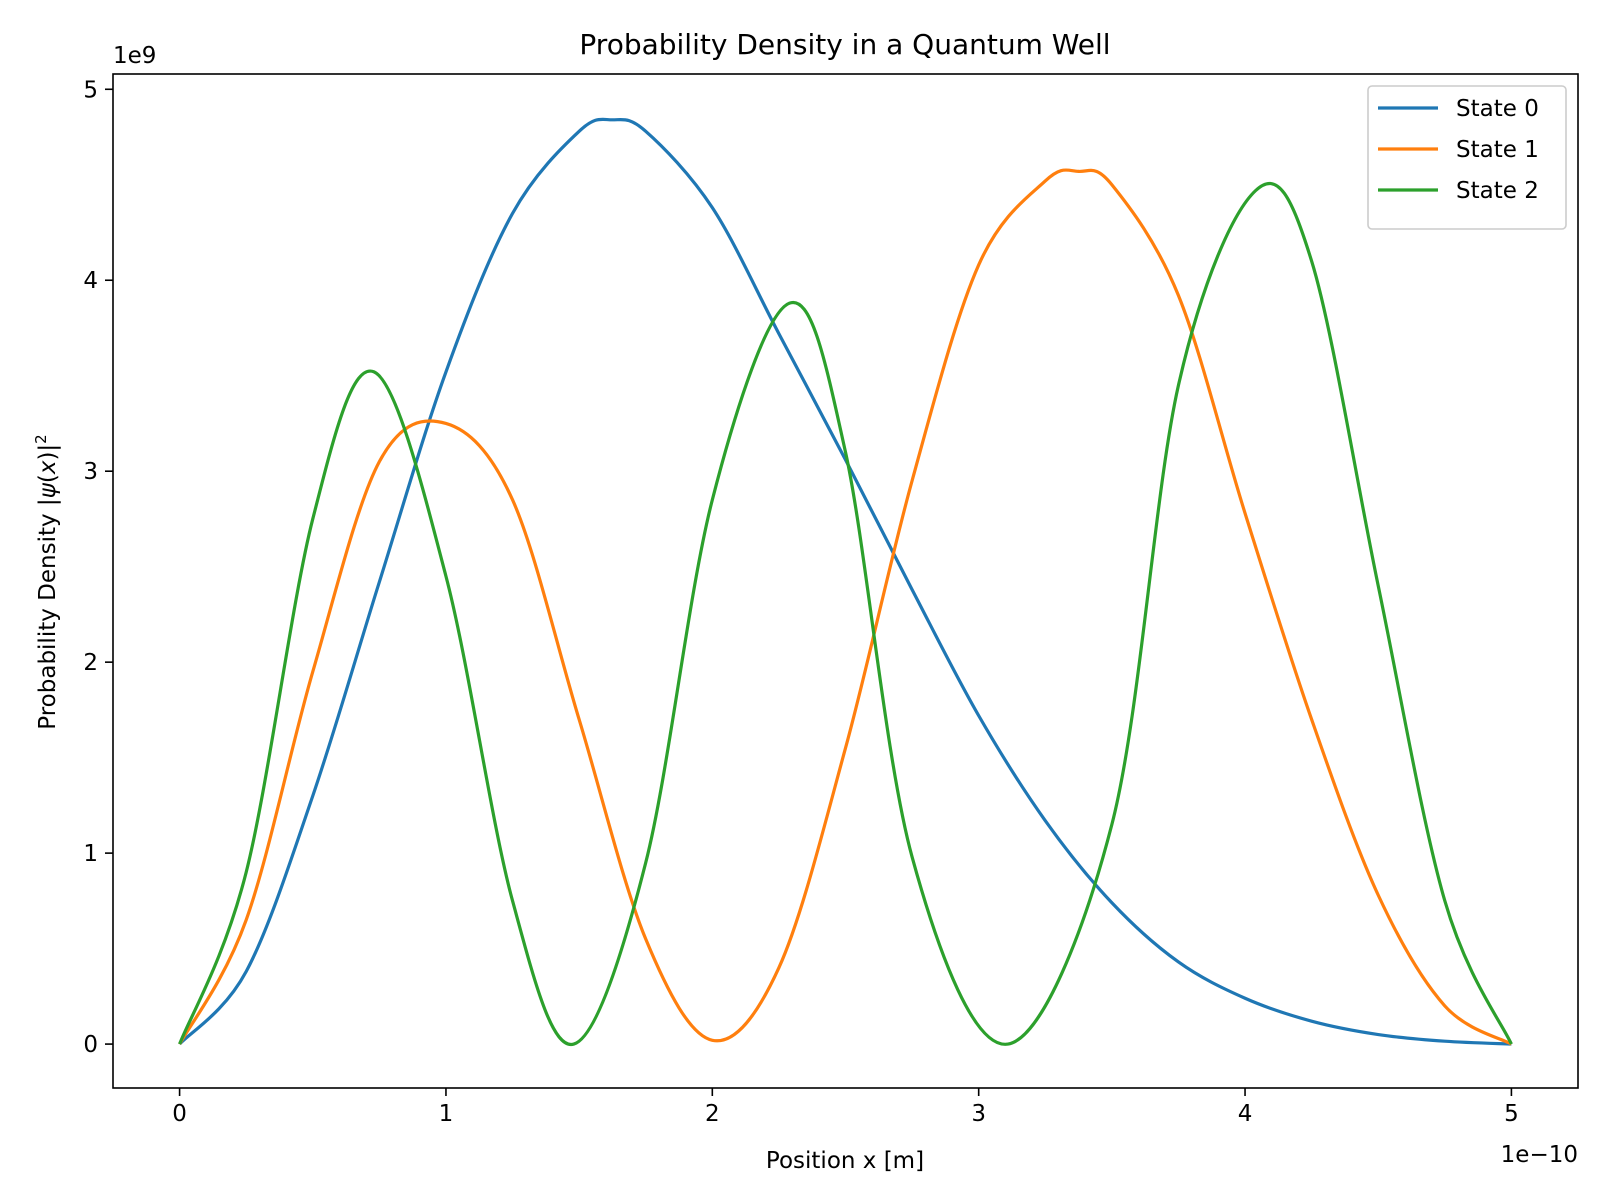 The image size is (1600, 1200). What do you see at coordinates (134, 56) in the screenshot?
I see `y-offset-label: 1e9` at bounding box center [134, 56].